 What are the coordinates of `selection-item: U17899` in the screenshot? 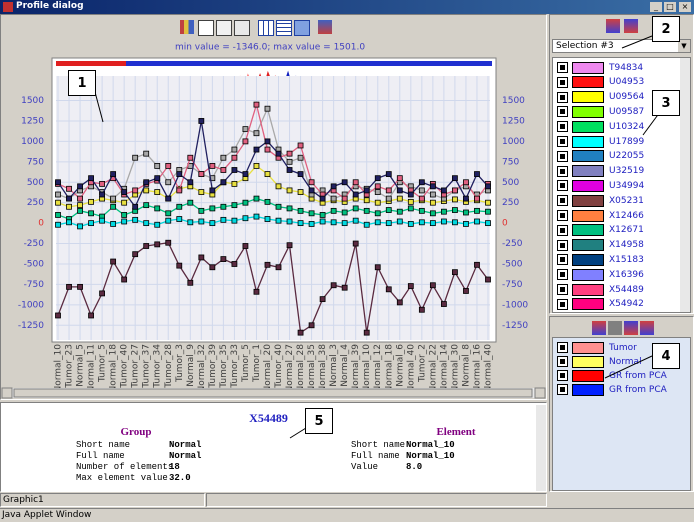 It's located at (600, 141).